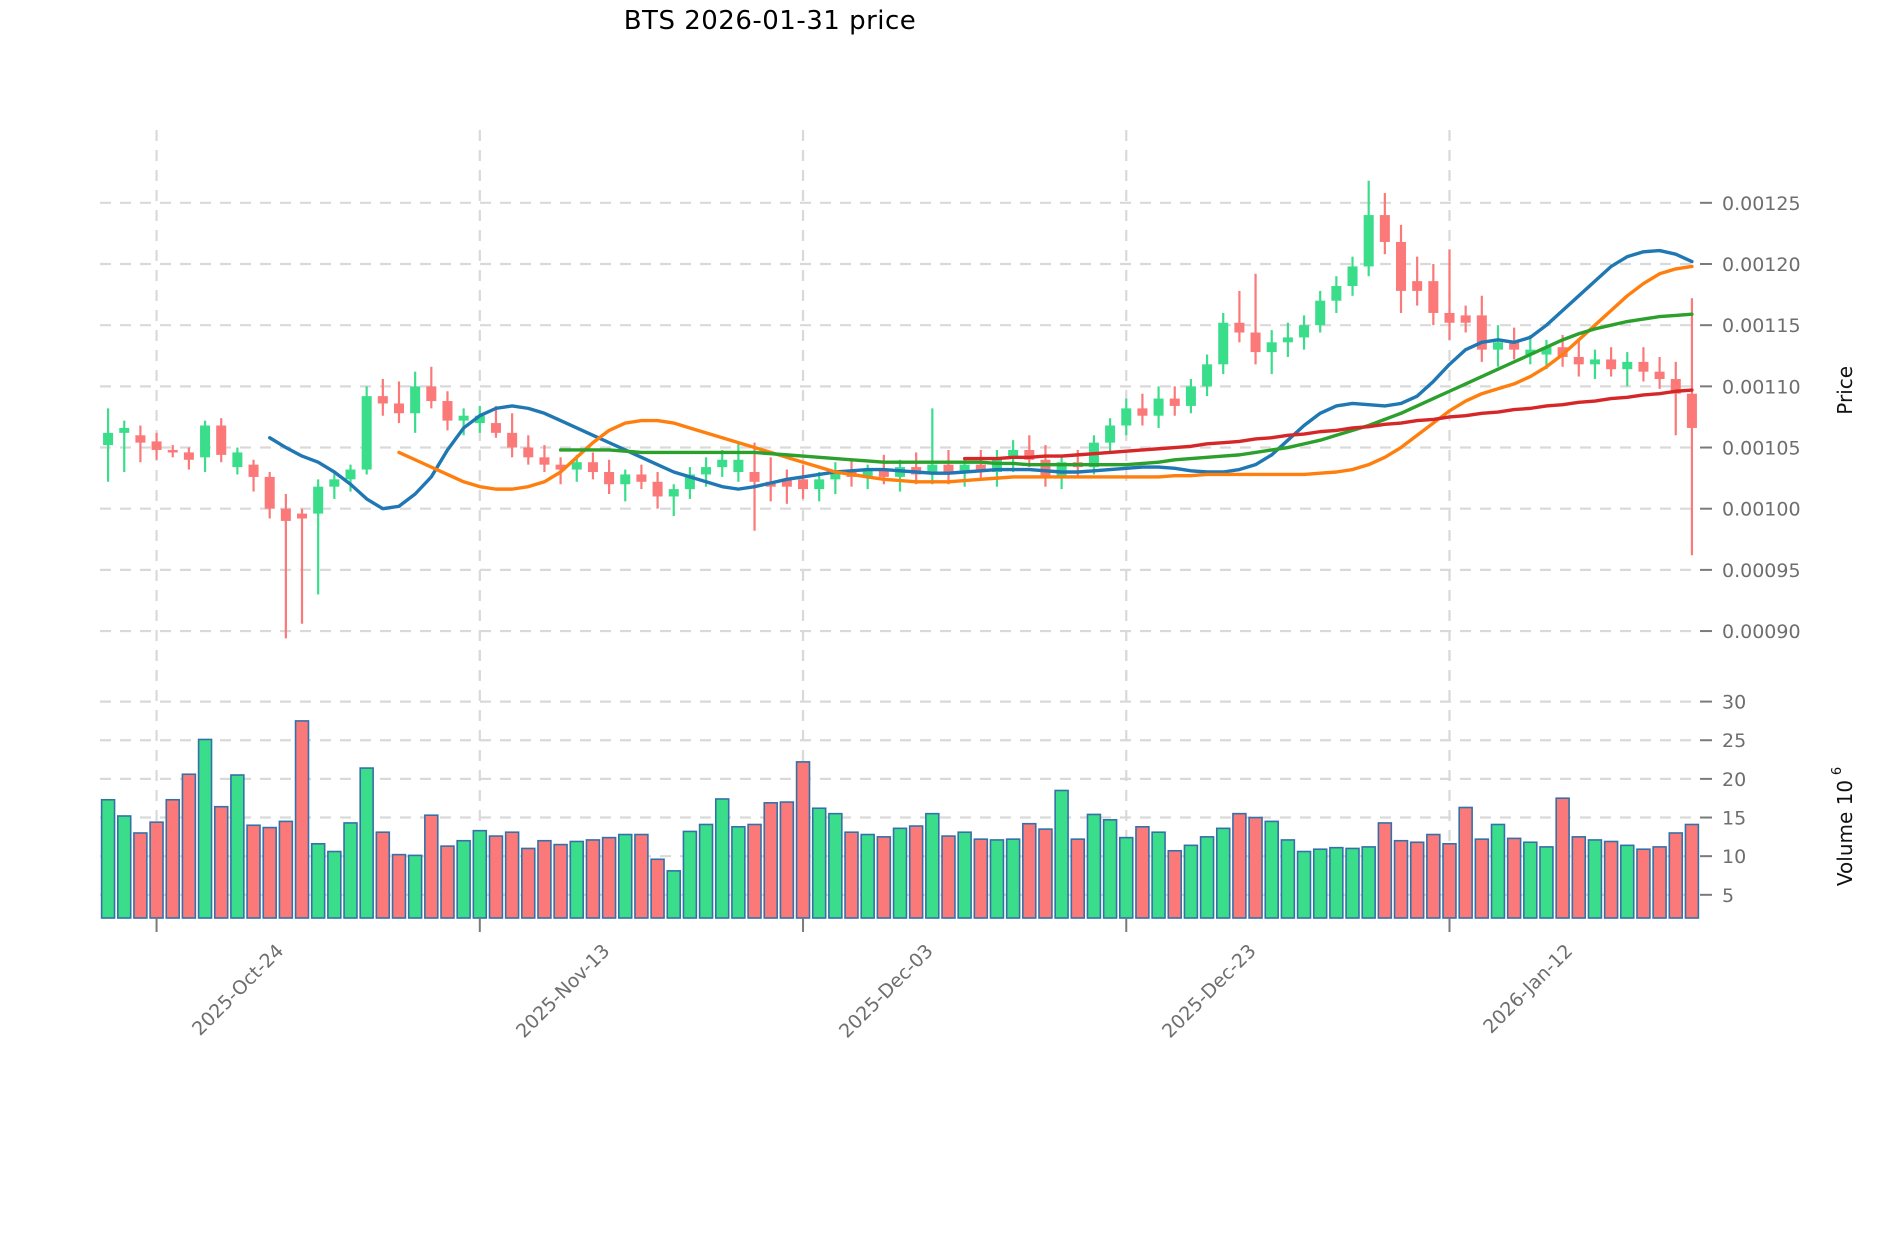  What do you see at coordinates (1728, 896) in the screenshot?
I see `volume-tick-label: 5` at bounding box center [1728, 896].